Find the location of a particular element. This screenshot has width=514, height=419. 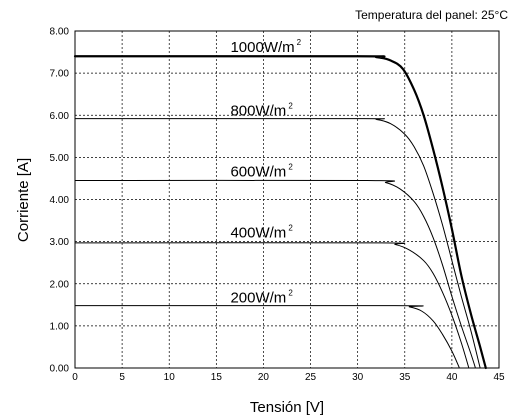

x-tick-label: 10 is located at coordinates (170, 377).